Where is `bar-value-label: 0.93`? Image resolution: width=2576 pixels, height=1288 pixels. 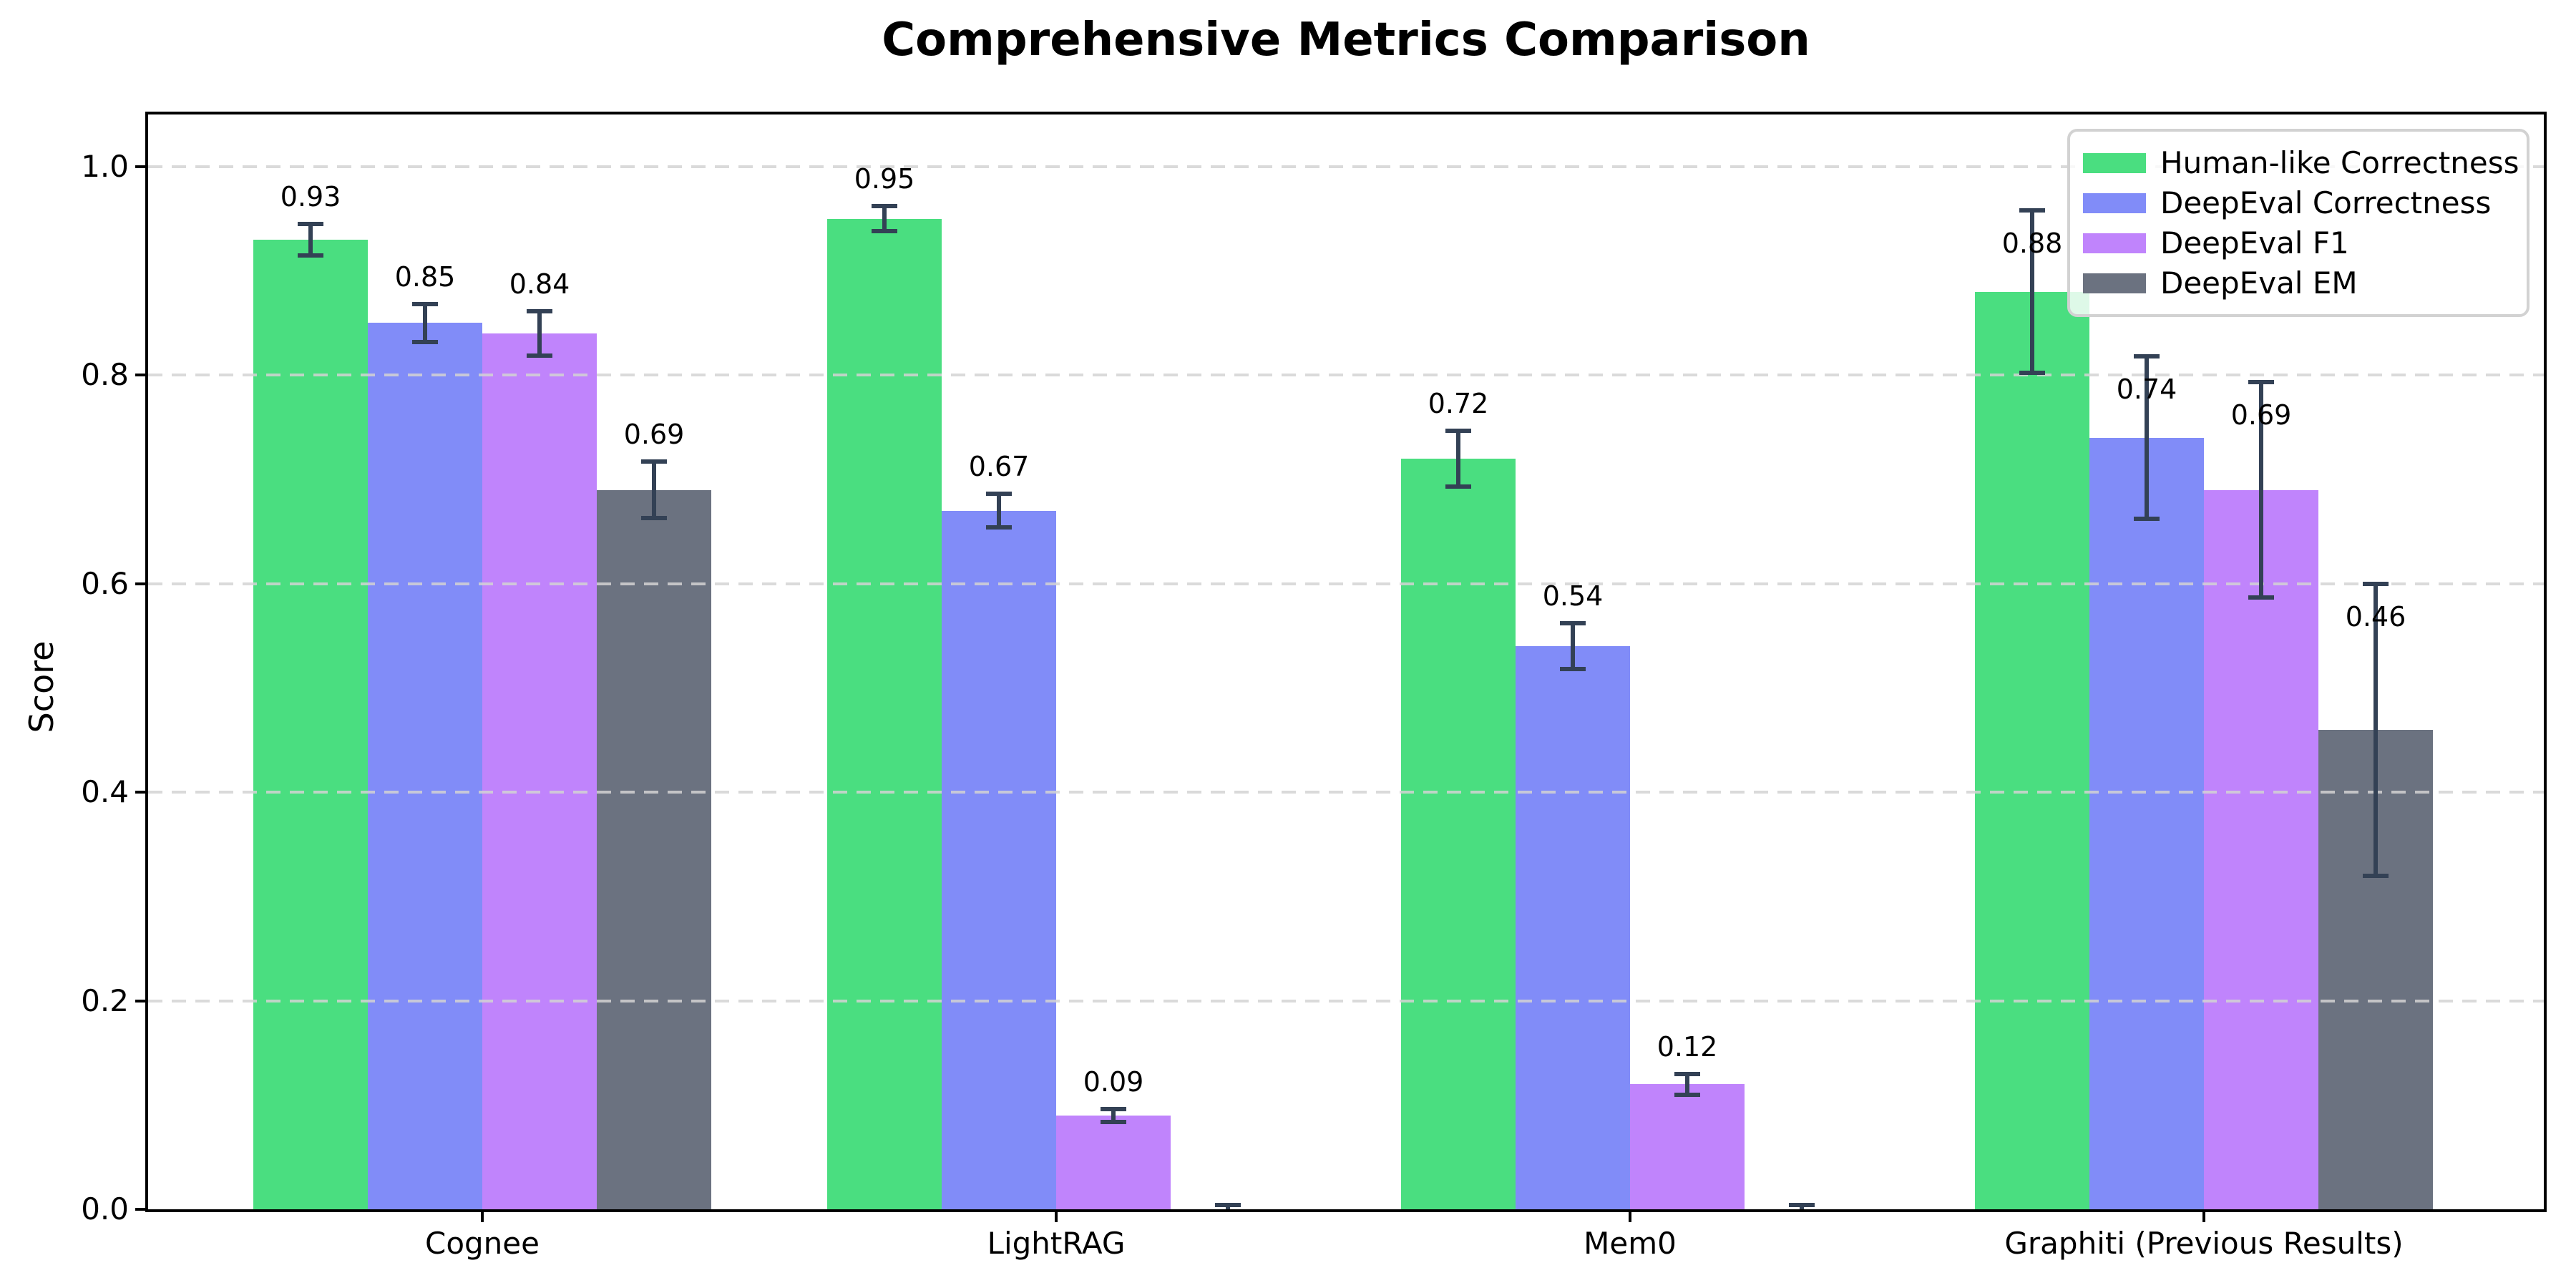 bar-value-label: 0.93 is located at coordinates (310, 197).